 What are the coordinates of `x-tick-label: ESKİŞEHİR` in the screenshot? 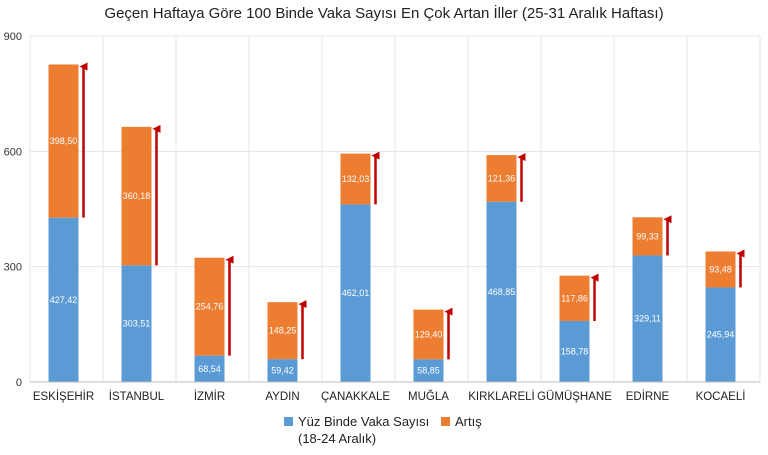 It's located at (63, 396).